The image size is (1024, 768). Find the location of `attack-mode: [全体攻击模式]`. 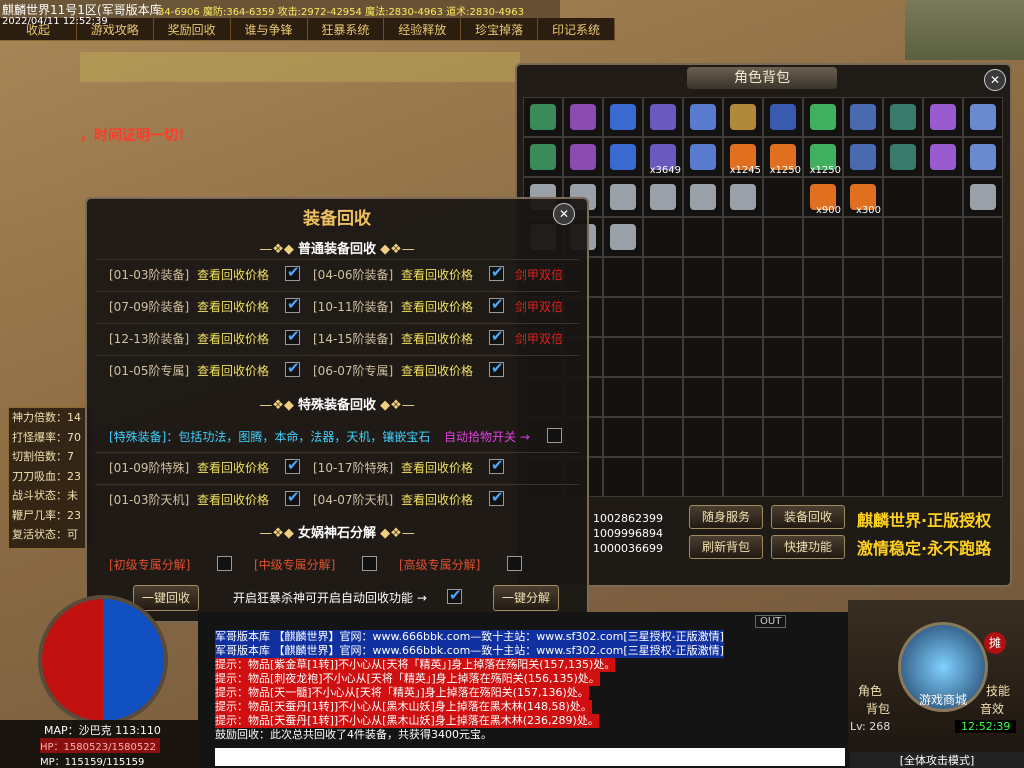

attack-mode: [全体攻击模式] is located at coordinates (937, 760).